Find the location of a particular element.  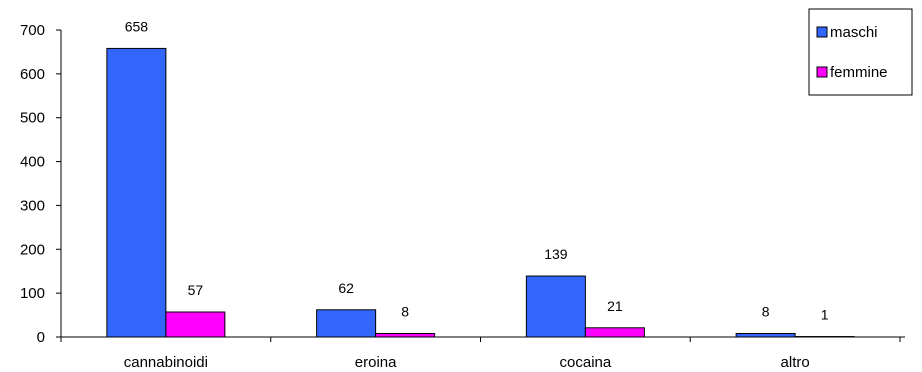

y-tick-label: 100 is located at coordinates (32, 293).